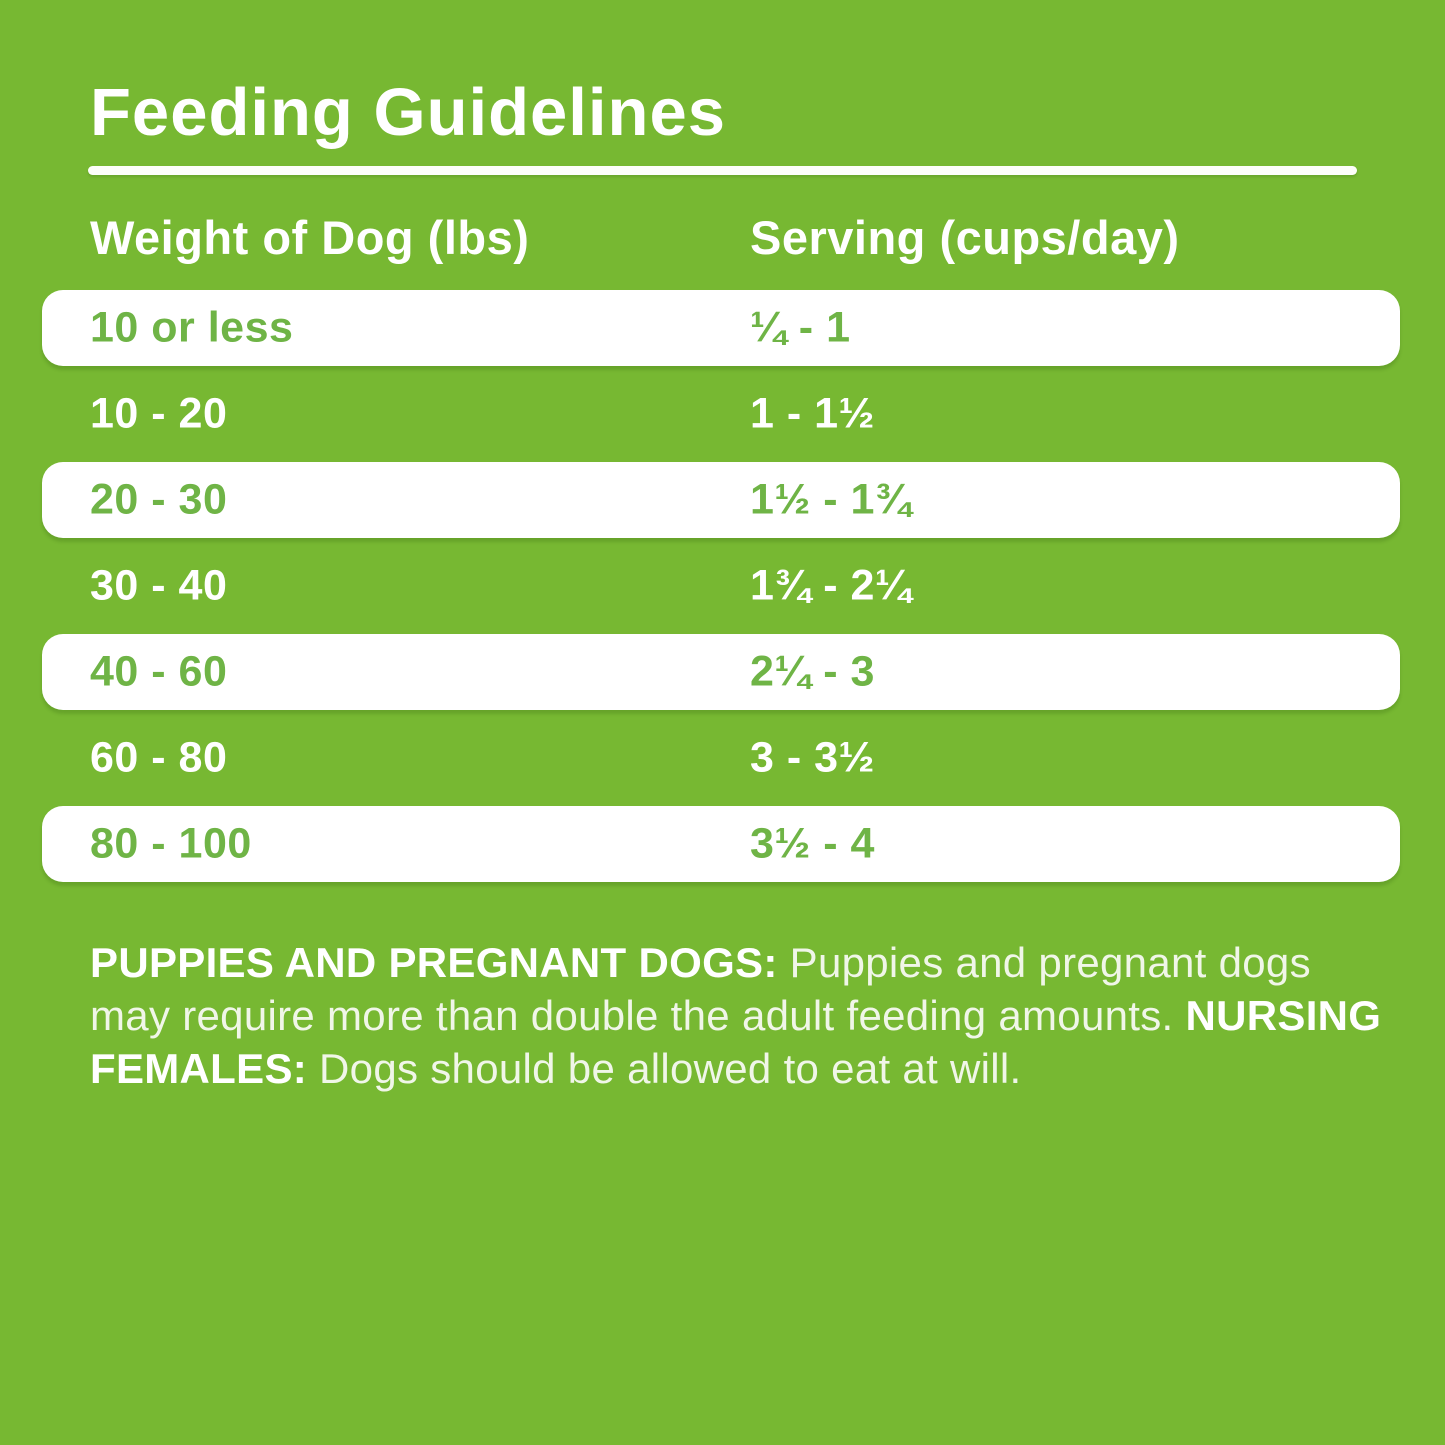  What do you see at coordinates (736, 1042) in the screenshot?
I see `note-label-nursing: NURSING FEMALES:` at bounding box center [736, 1042].